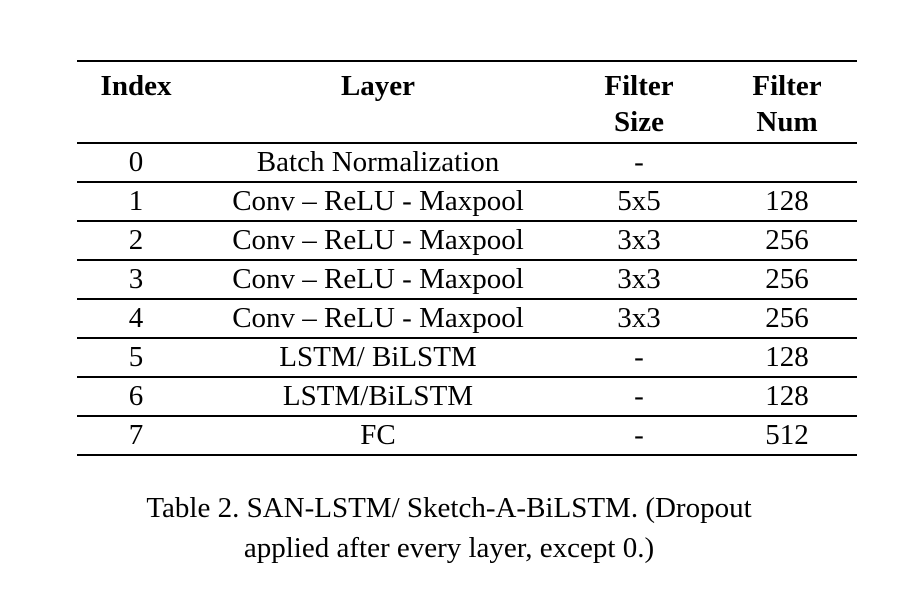 This screenshot has width=898, height=602. Describe the element at coordinates (787, 122) in the screenshot. I see `header-filter-num-line2: Num` at that location.